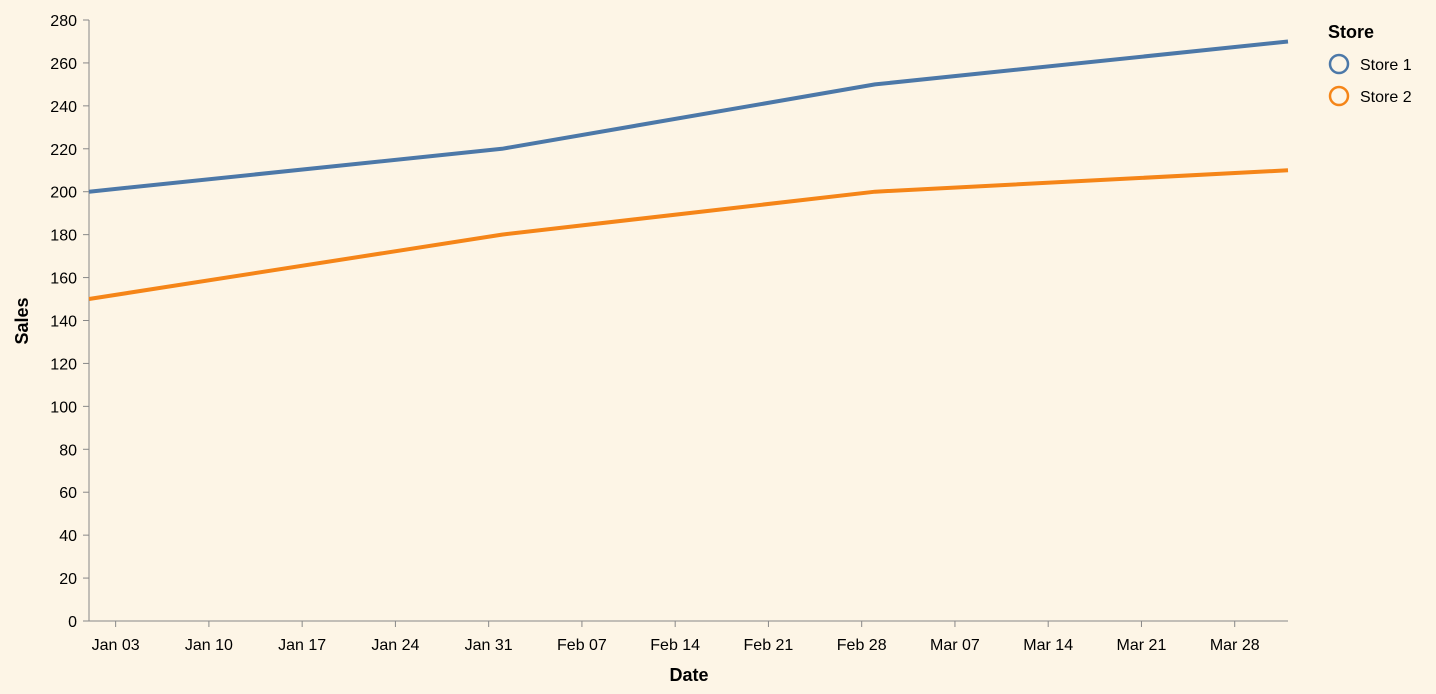 The width and height of the screenshot is (1436, 694). What do you see at coordinates (72, 622) in the screenshot?
I see `y-tick-label: 0` at bounding box center [72, 622].